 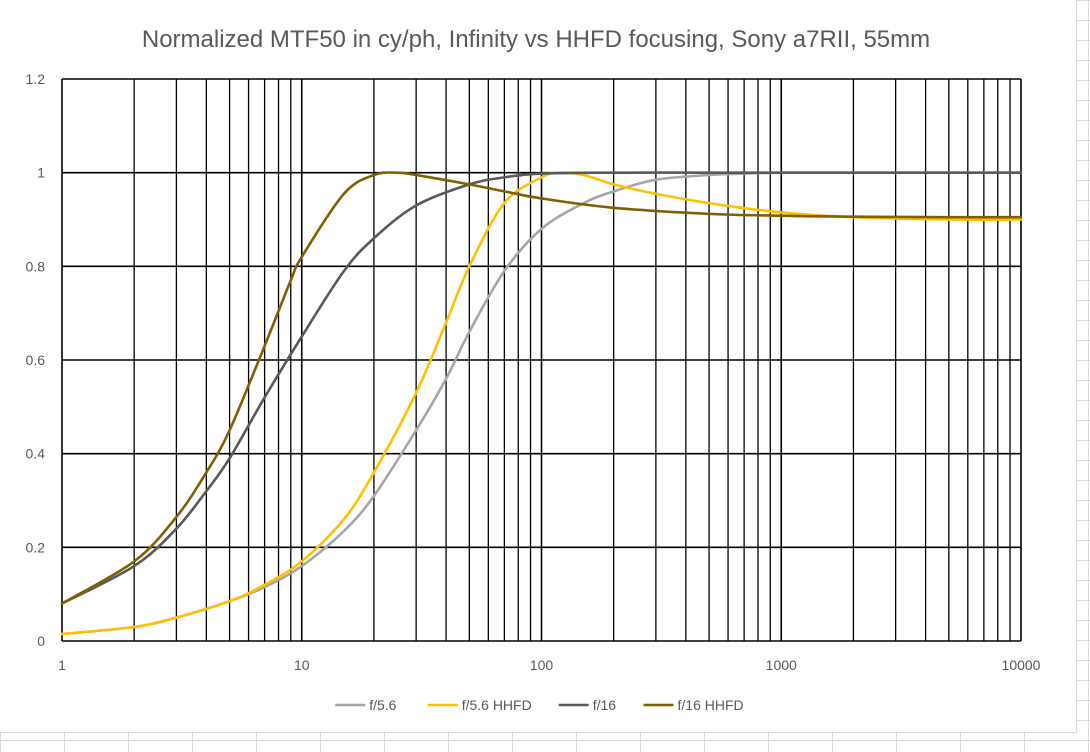 I want to click on legend: f/5.6 f/5.6 HHFD f/16 f/16 HHFD, so click(x=539, y=705).